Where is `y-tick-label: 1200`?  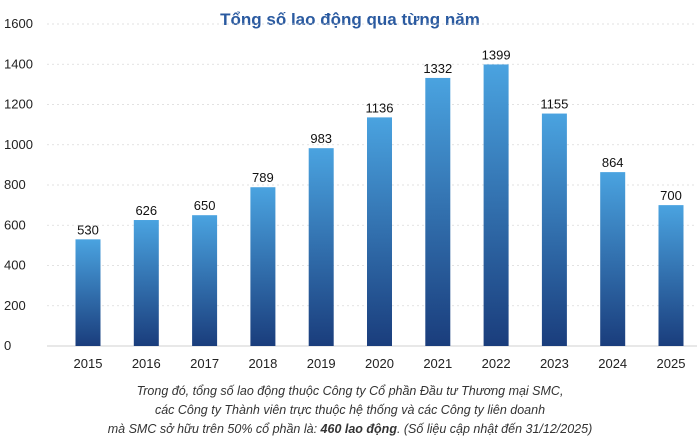 y-tick-label: 1200 is located at coordinates (18, 104).